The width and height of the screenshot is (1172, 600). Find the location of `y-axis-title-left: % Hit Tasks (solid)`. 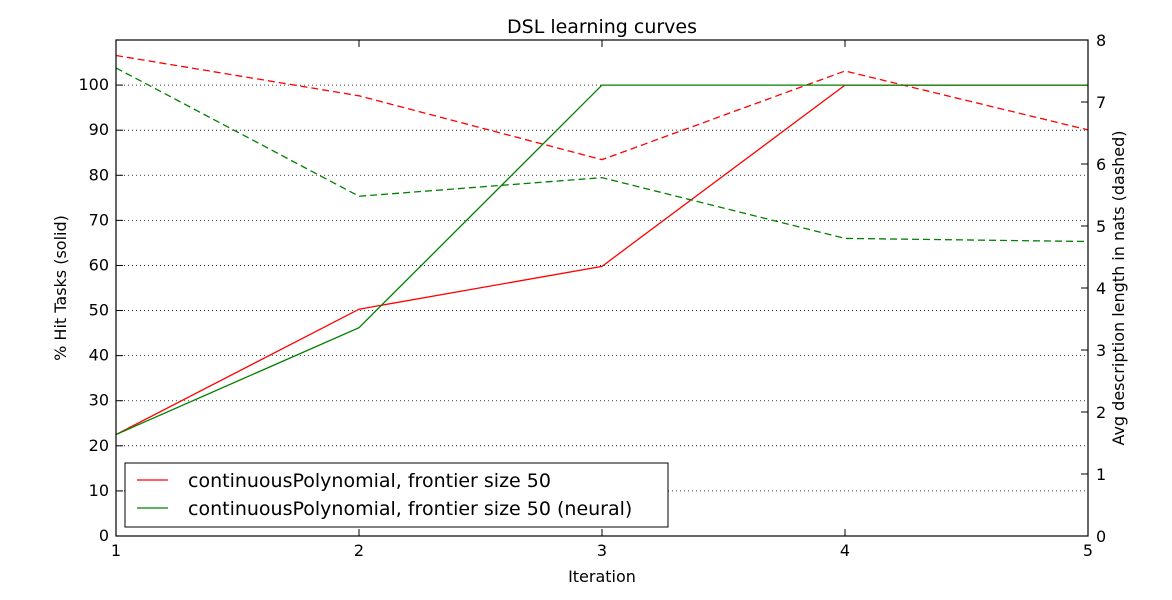

y-axis-title-left: % Hit Tasks (solid) is located at coordinates (60, 288).